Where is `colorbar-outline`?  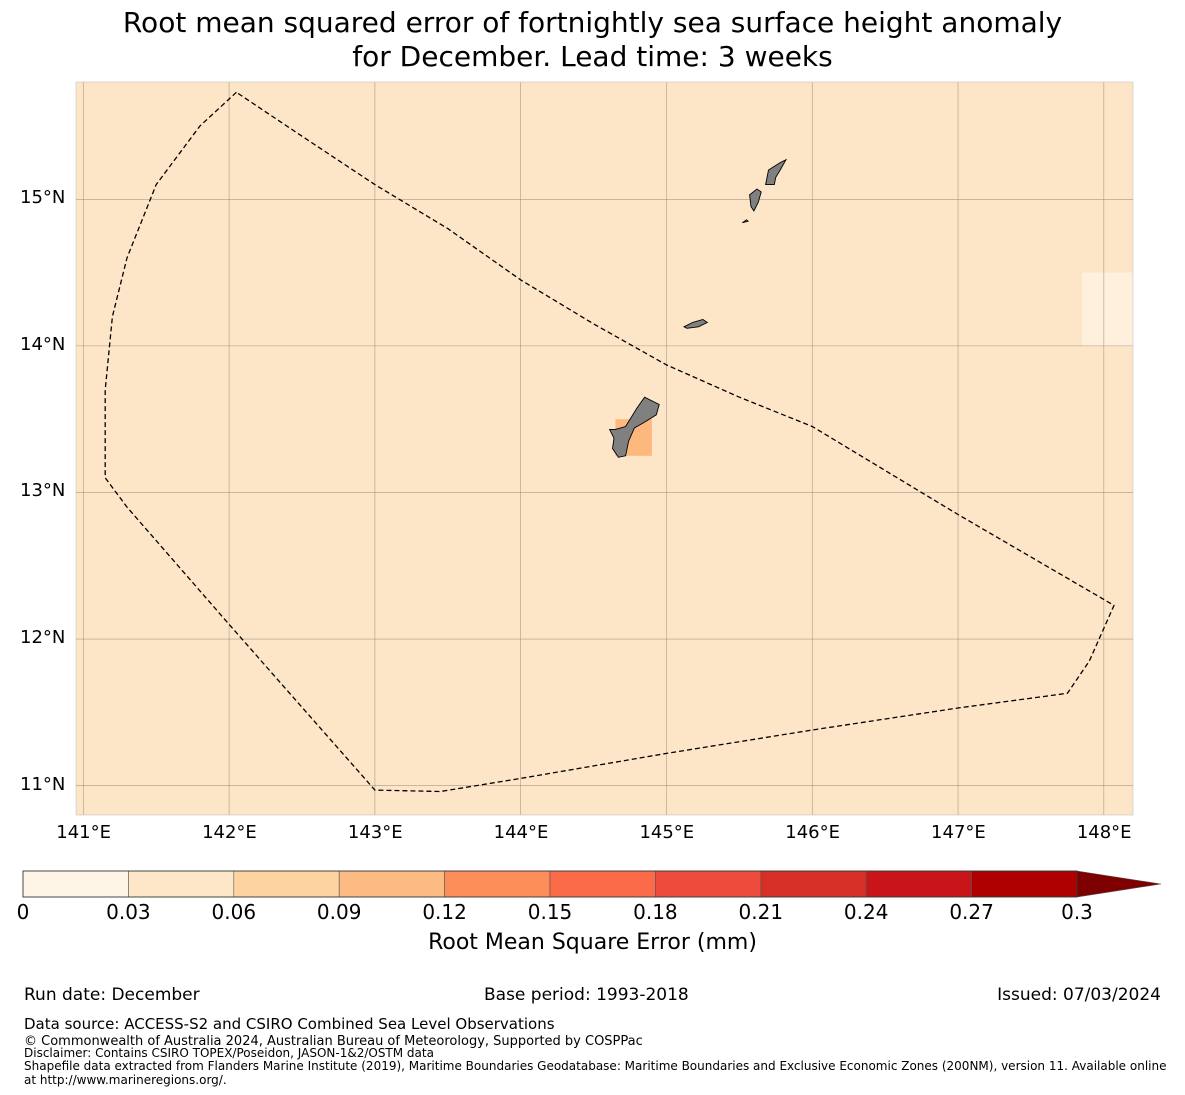 colorbar-outline is located at coordinates (550, 884).